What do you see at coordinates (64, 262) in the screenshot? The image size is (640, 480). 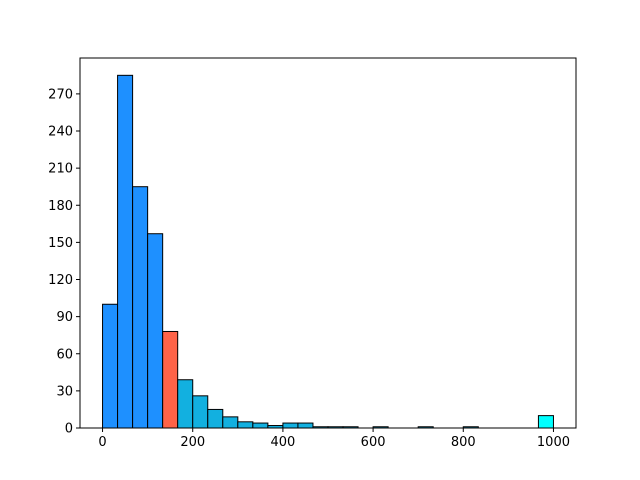 I see `y-axis-ticks: 0 30 60 90 120 150 180 210 240 270` at bounding box center [64, 262].